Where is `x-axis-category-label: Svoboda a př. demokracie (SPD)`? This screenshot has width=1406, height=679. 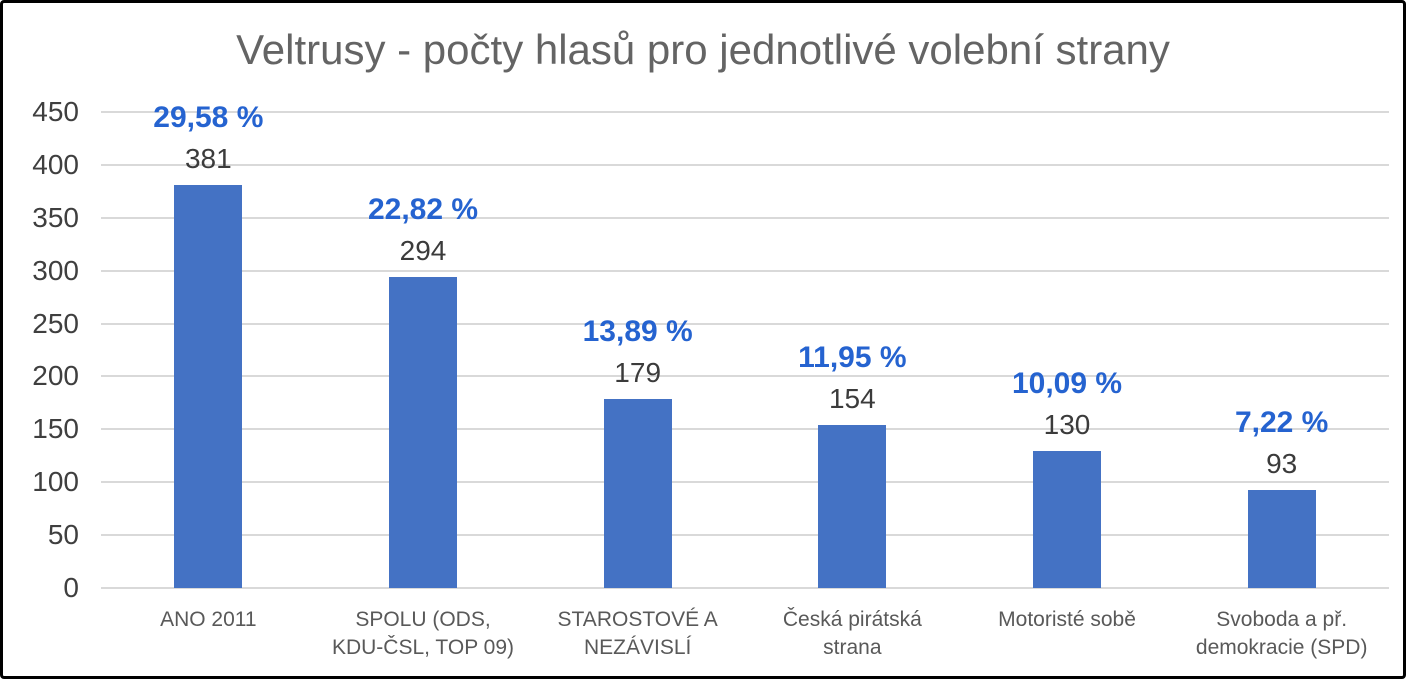 x-axis-category-label: Svoboda a př. demokracie (SPD) is located at coordinates (1281, 634).